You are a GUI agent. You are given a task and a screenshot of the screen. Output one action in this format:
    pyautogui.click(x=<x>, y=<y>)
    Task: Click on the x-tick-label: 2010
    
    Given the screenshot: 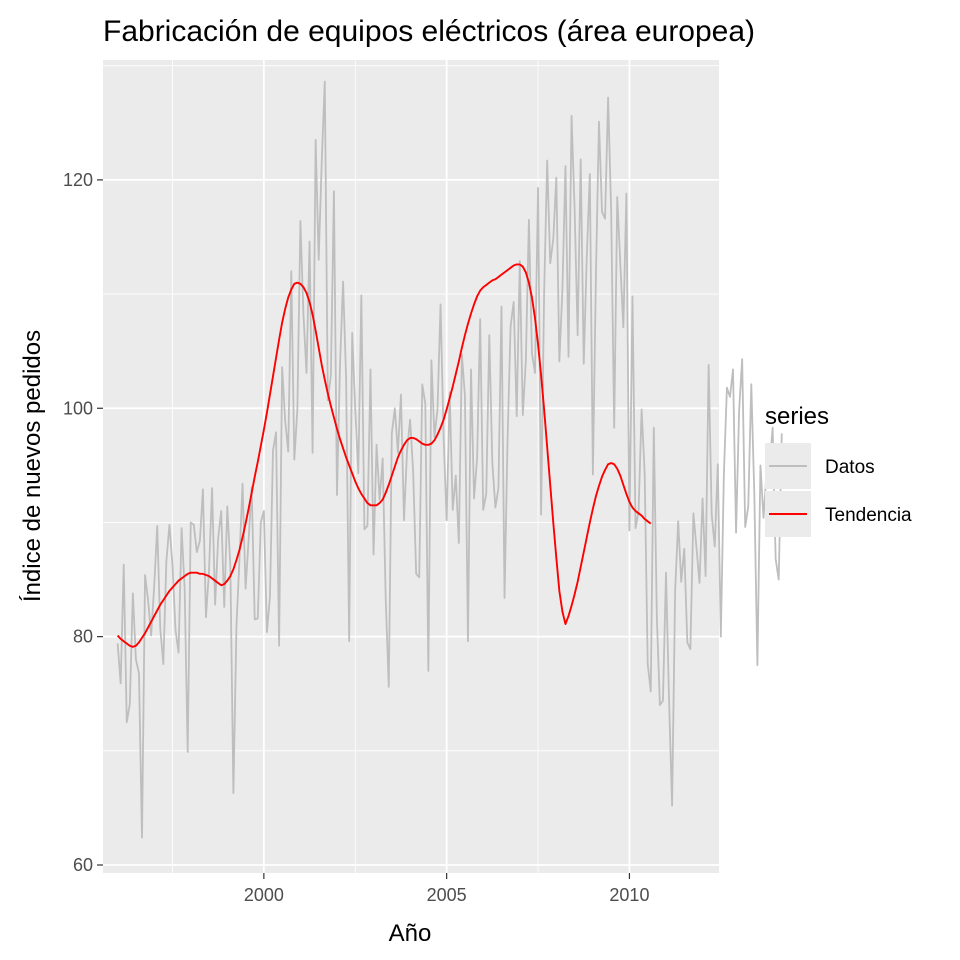 What is the action you would take?
    pyautogui.click(x=629, y=895)
    